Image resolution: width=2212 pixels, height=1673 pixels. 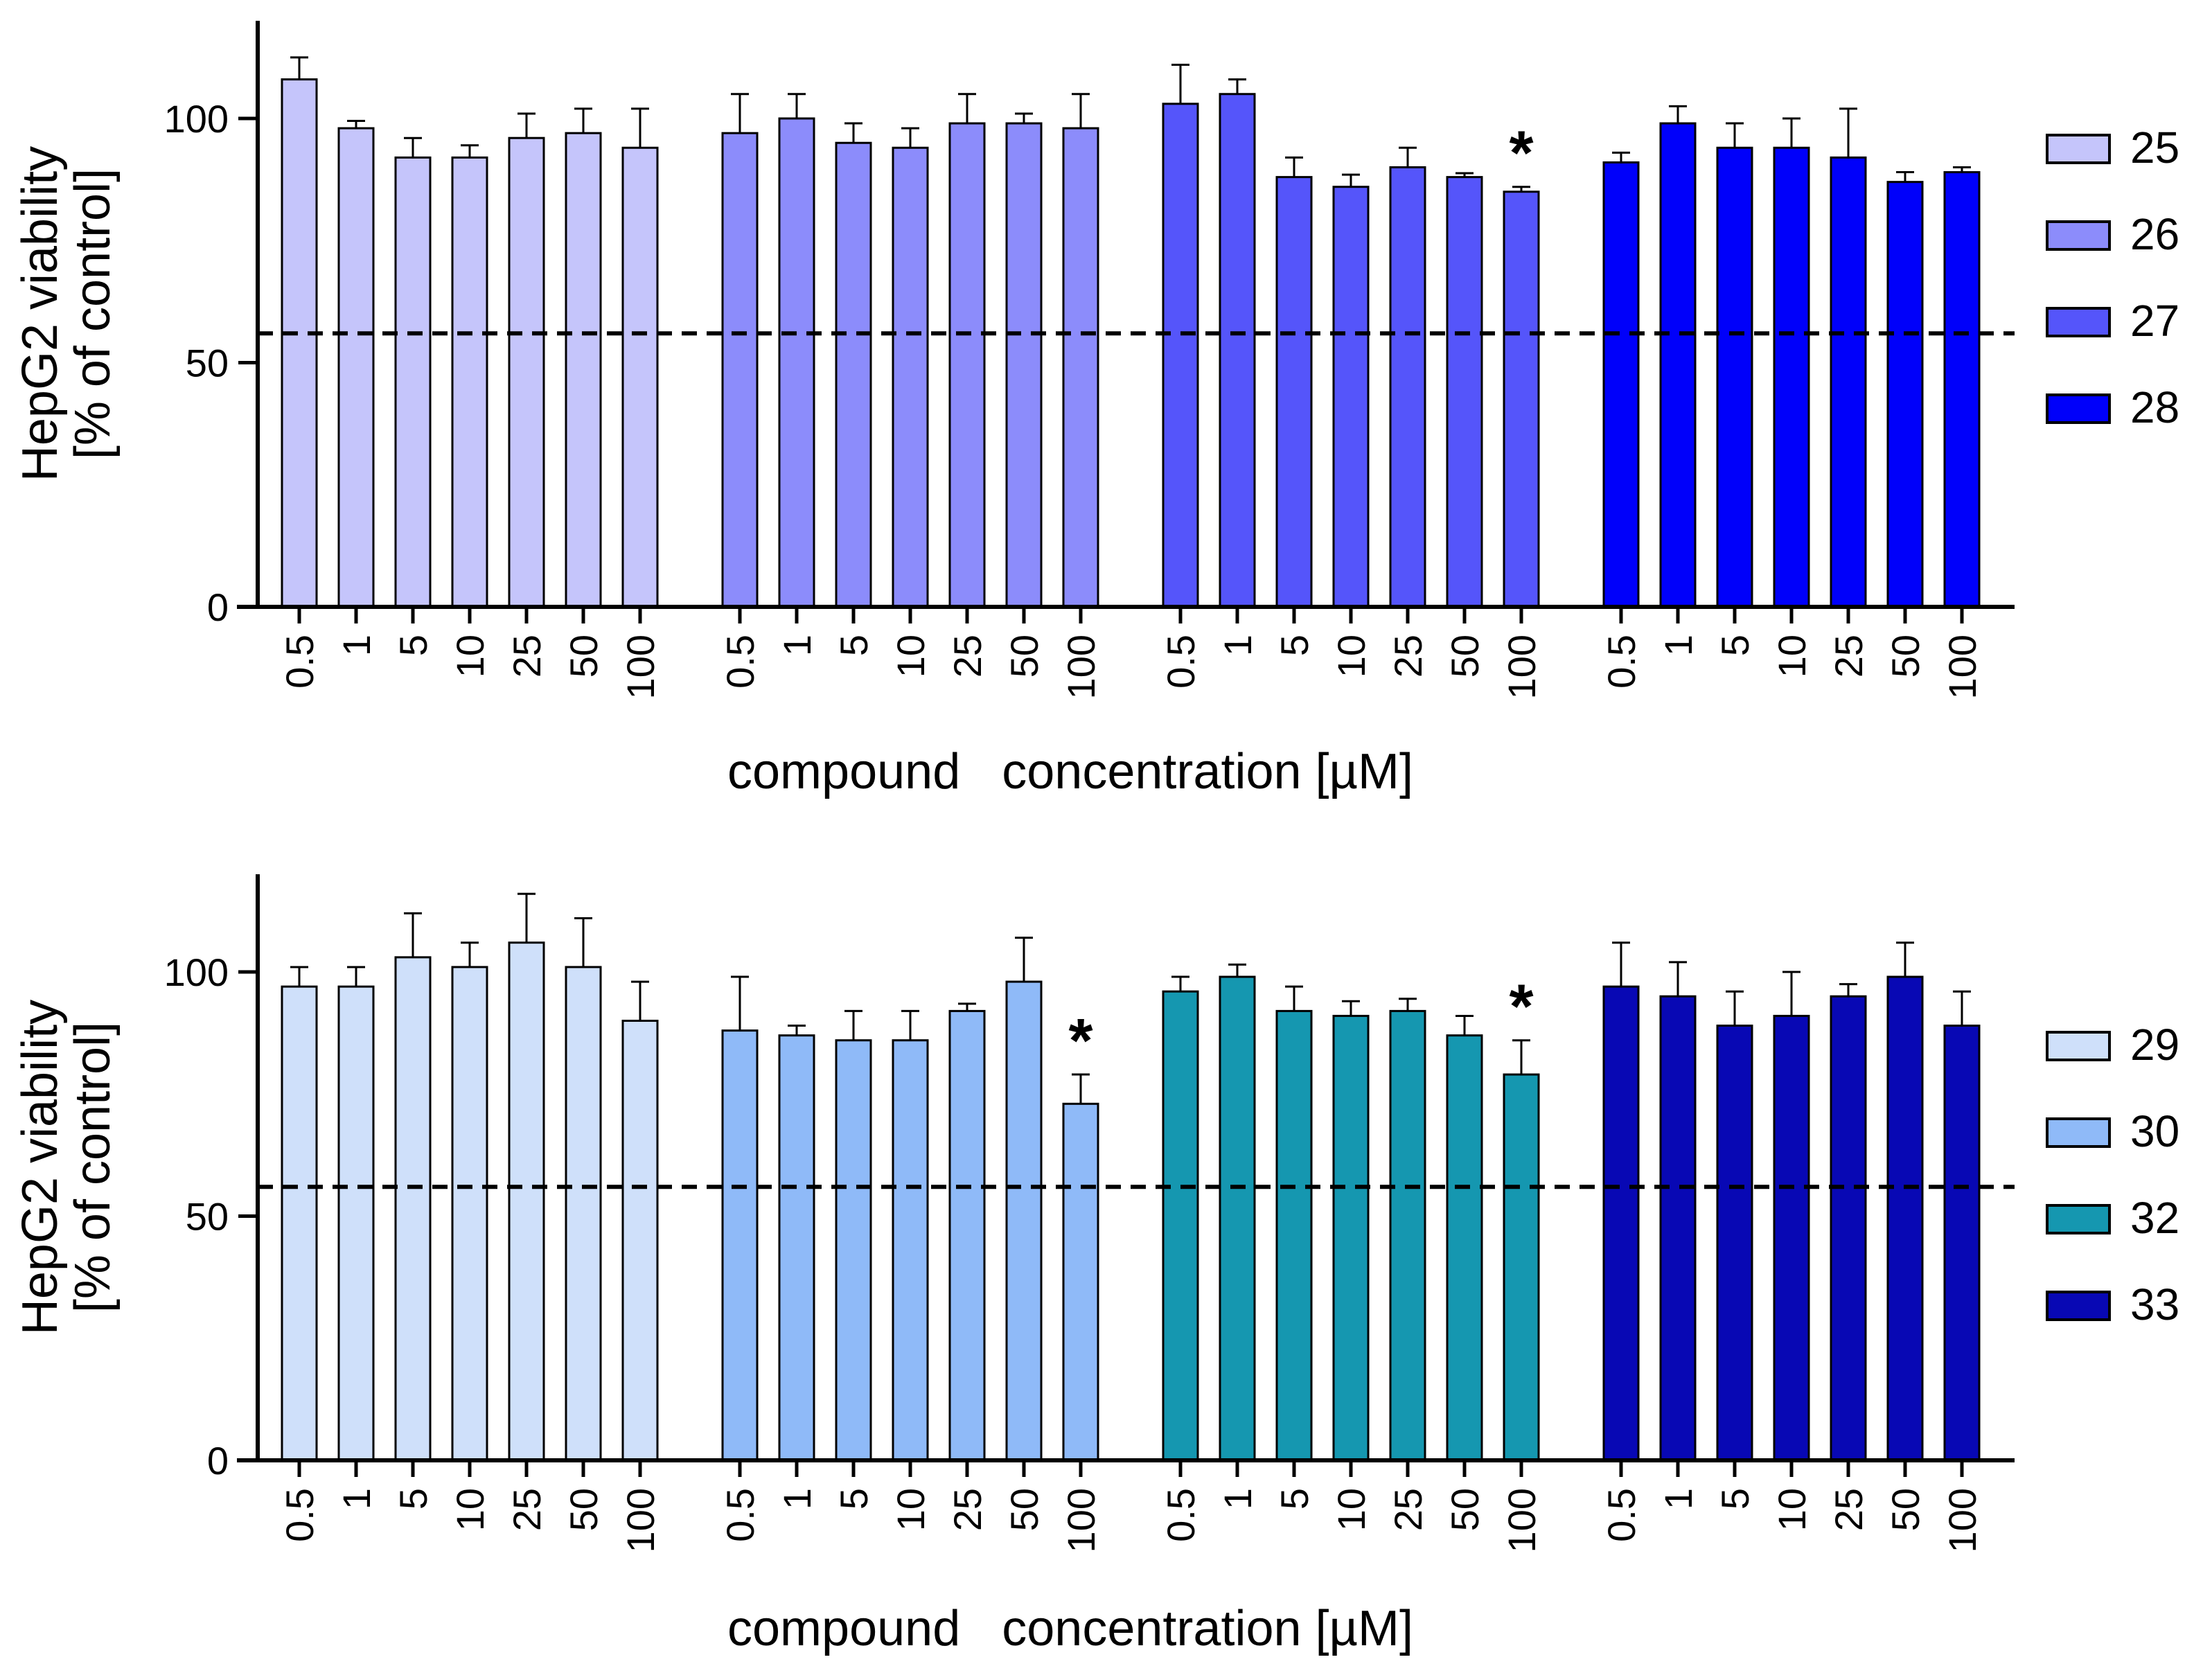 I want to click on legend-label: 27, so click(x=2154, y=321).